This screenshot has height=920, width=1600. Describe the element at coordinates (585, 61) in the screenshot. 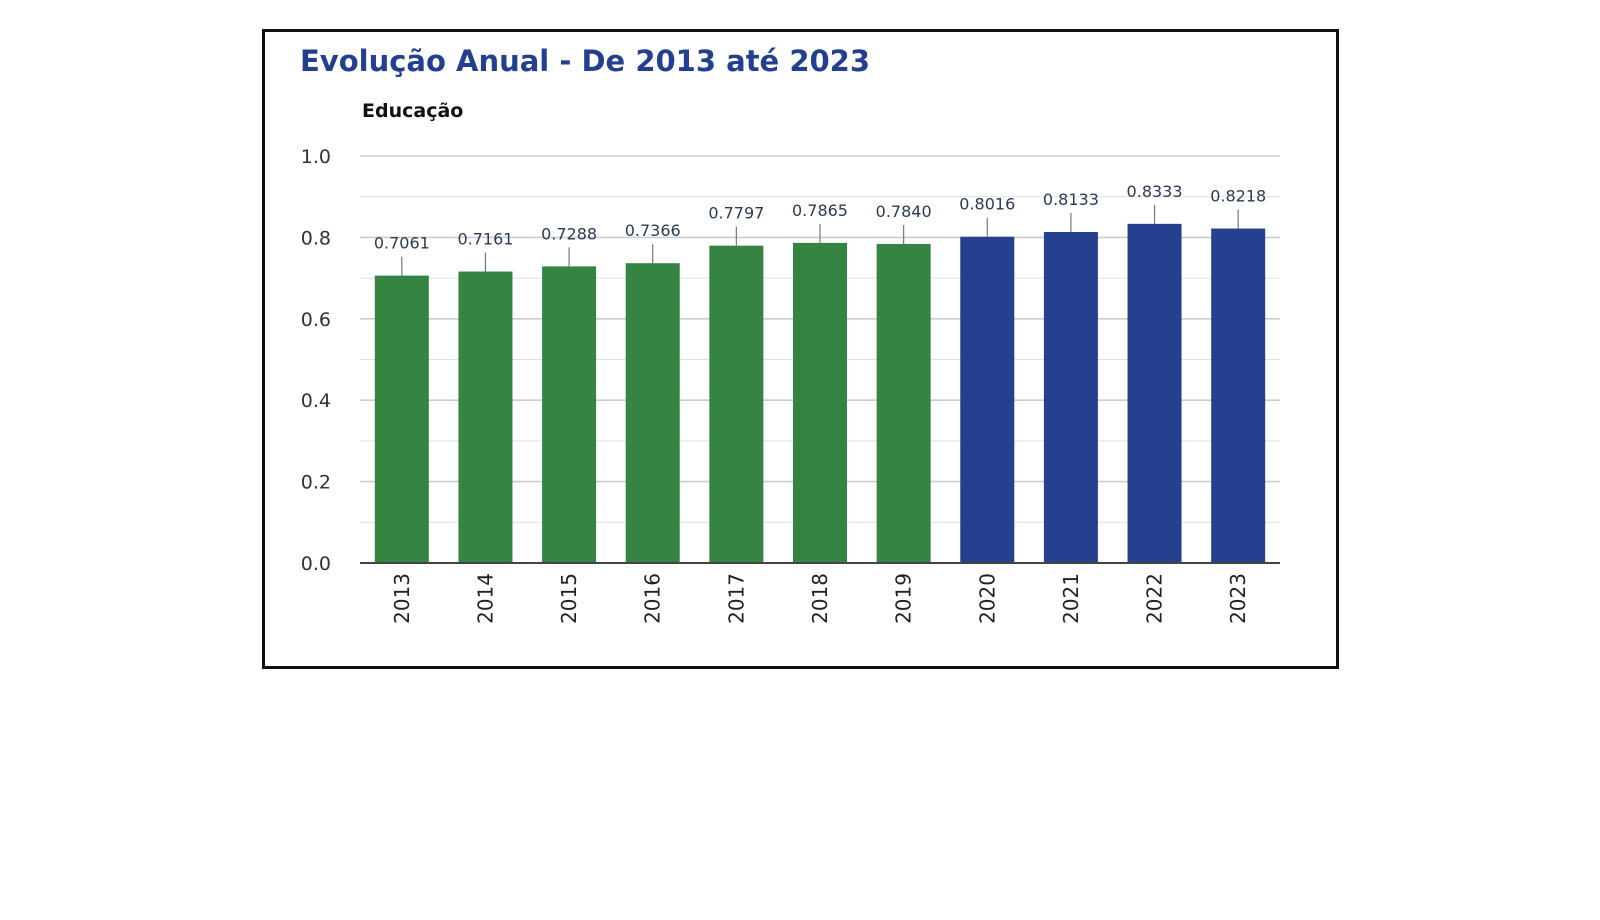

I see `chart-title: Evolução Anual - De 2013 até 2023` at that location.